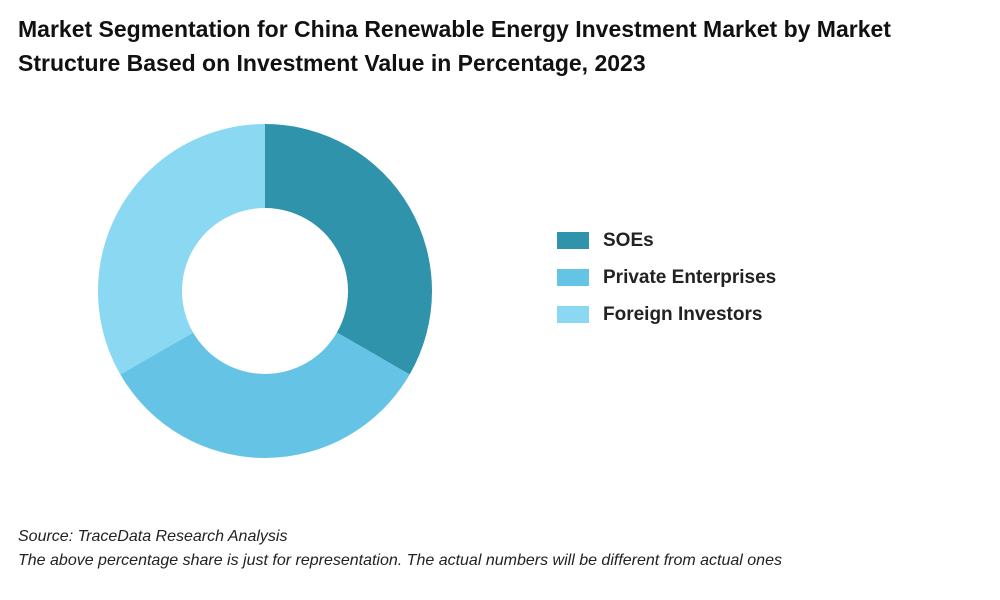 The height and width of the screenshot is (600, 1000). I want to click on donut-slice-soes, so click(349, 249).